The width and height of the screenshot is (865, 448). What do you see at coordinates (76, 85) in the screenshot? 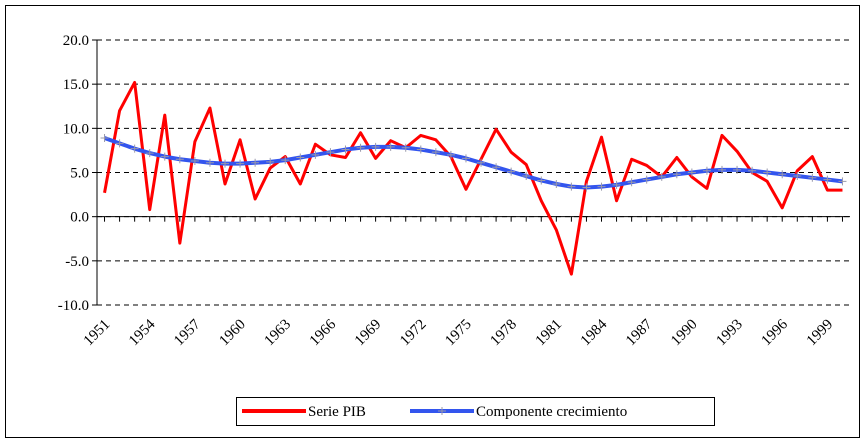
I see `y-tick-label: 15.0` at bounding box center [76, 85].